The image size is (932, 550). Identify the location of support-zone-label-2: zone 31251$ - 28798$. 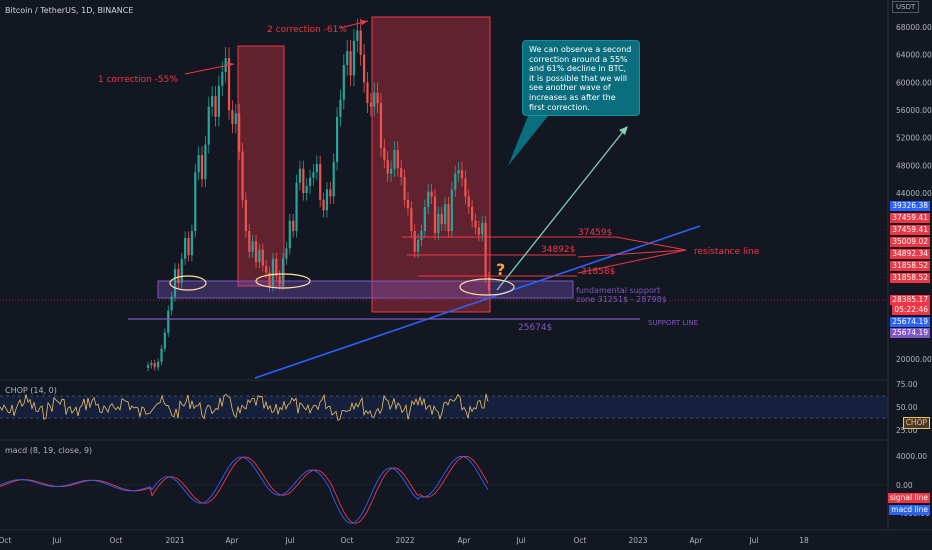
(621, 299).